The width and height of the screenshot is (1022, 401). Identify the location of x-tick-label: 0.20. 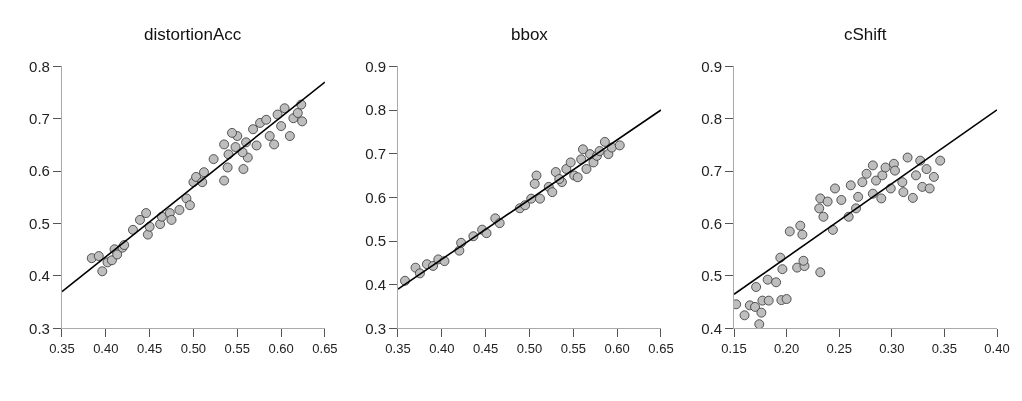
(786, 348).